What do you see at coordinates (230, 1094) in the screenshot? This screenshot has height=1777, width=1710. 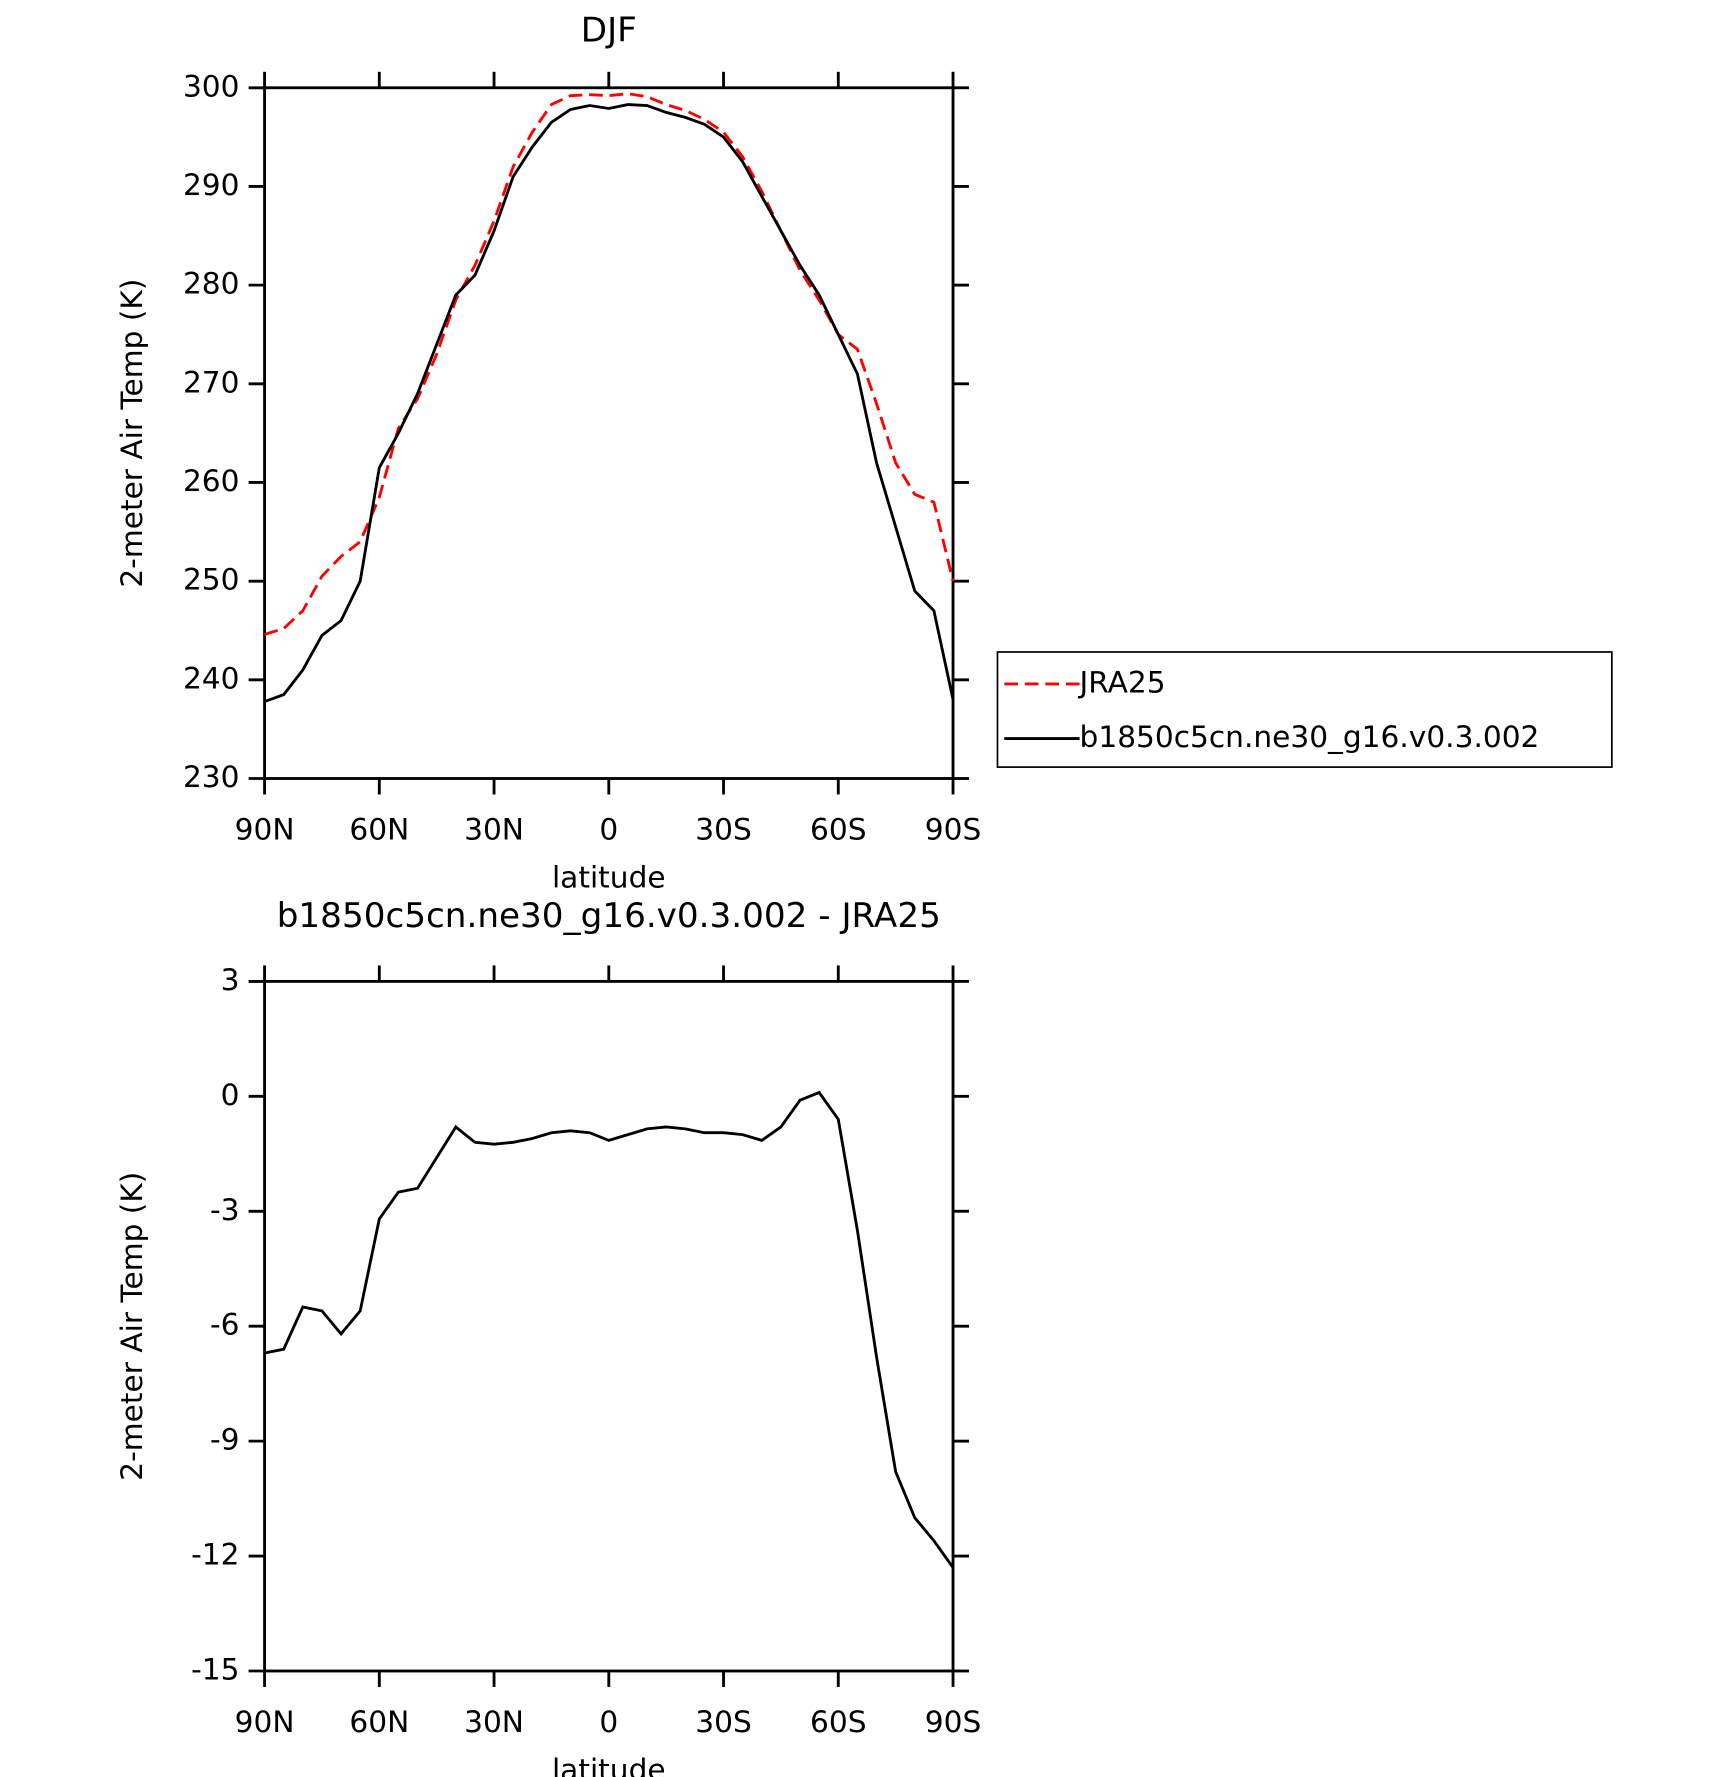 I see `y-tick-label: 0` at bounding box center [230, 1094].